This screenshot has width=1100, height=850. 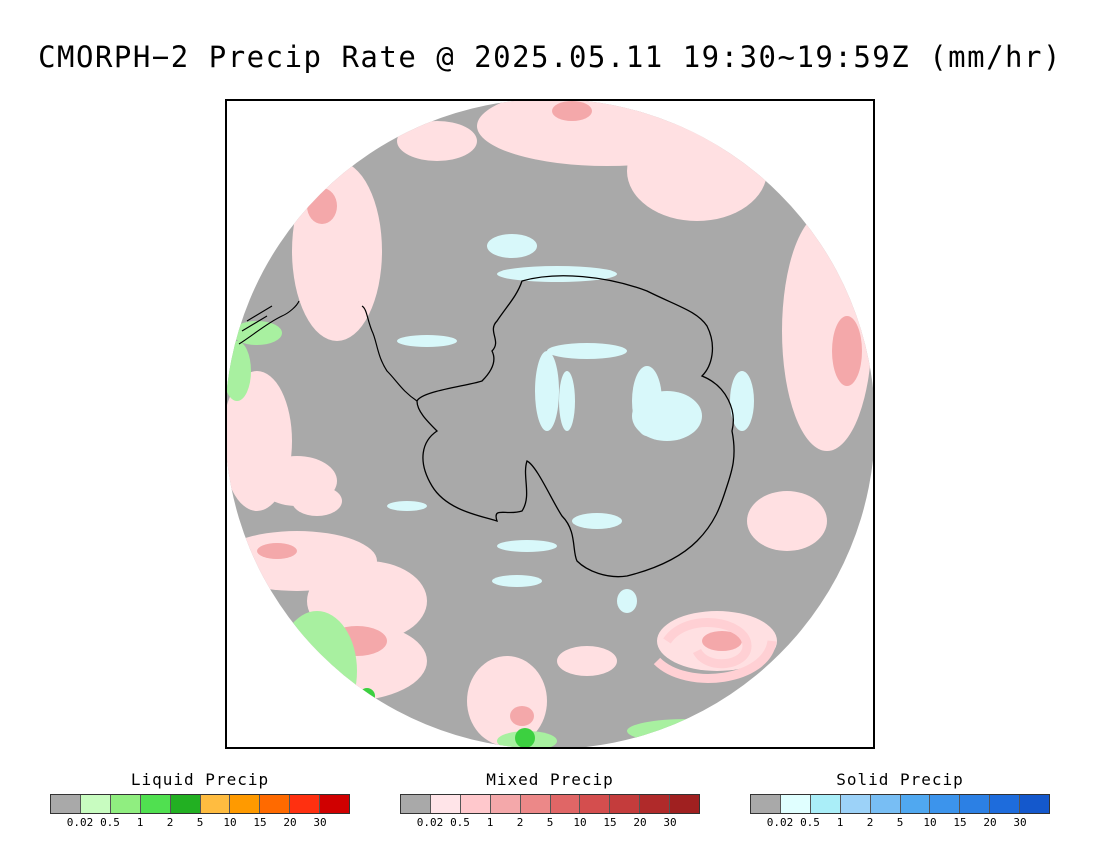 I want to click on solid-precip-areas, so click(x=570, y=423).